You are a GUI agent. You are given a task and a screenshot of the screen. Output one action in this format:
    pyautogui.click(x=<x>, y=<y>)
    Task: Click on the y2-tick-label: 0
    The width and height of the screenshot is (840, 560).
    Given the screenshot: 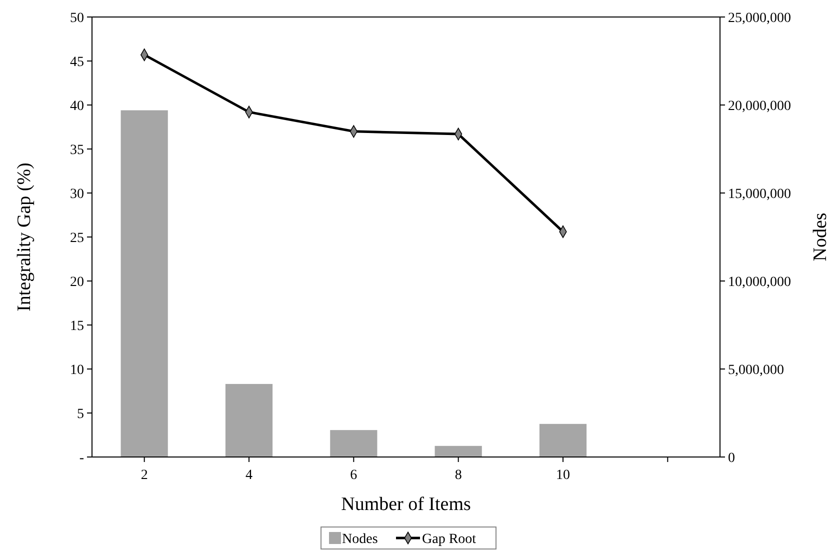 What is the action you would take?
    pyautogui.click(x=731, y=458)
    